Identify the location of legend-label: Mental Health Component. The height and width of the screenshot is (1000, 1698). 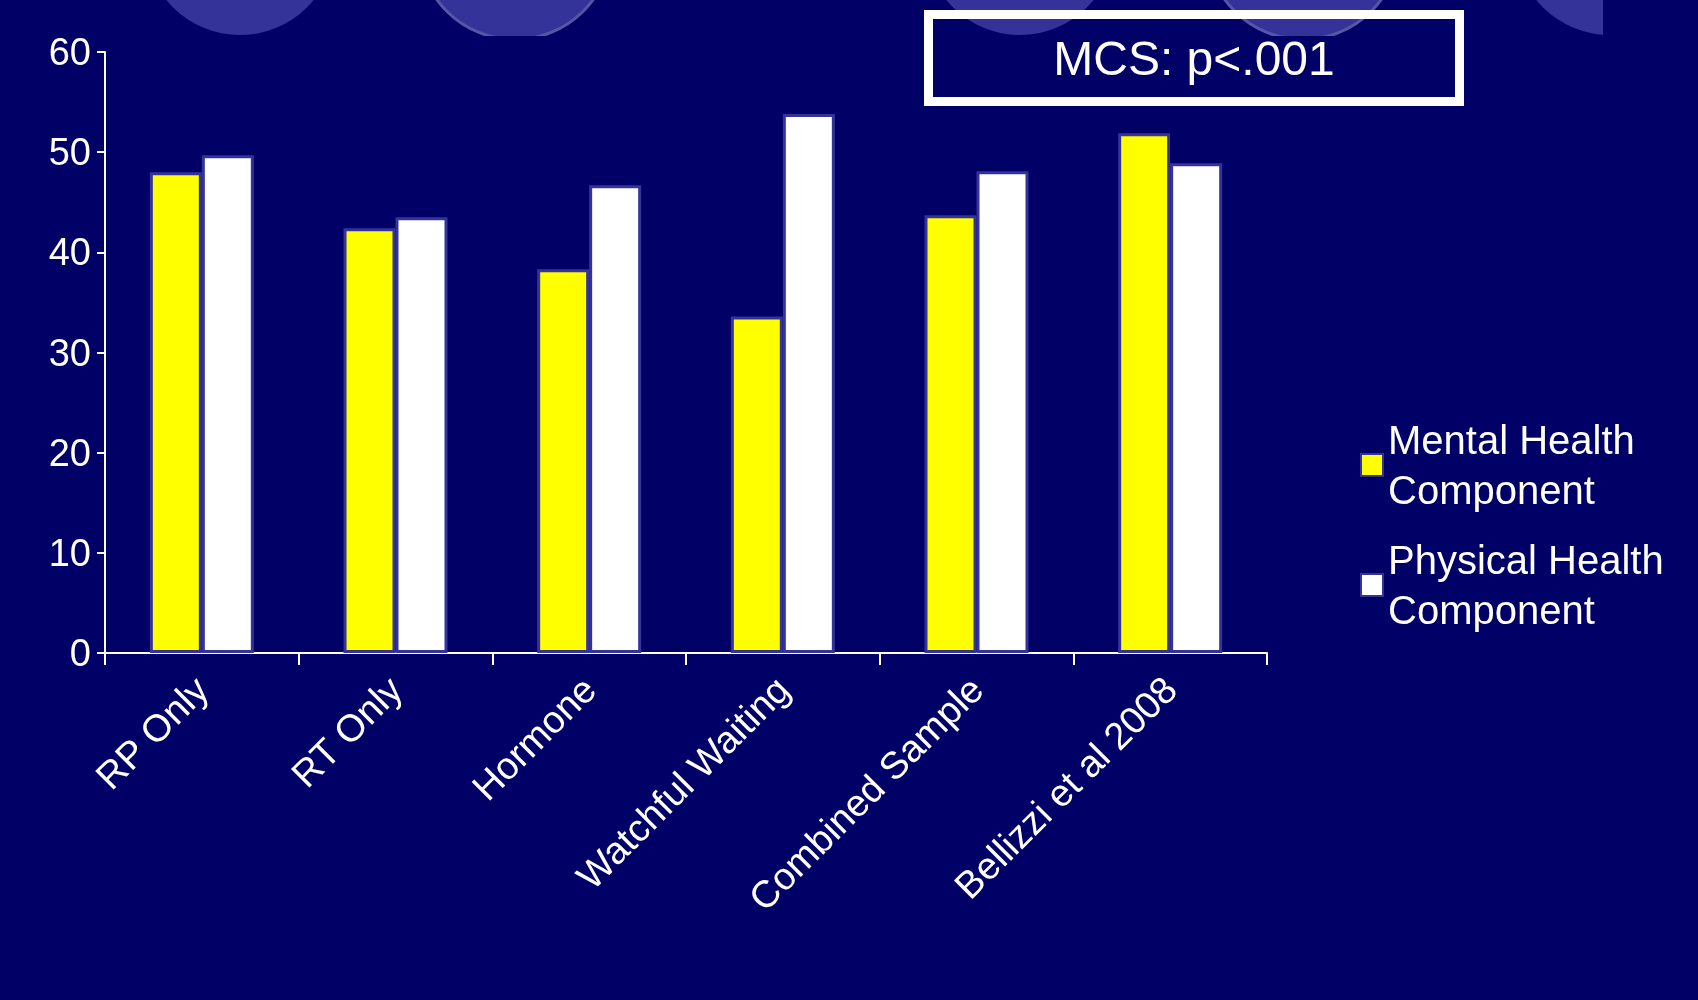
(1517, 465).